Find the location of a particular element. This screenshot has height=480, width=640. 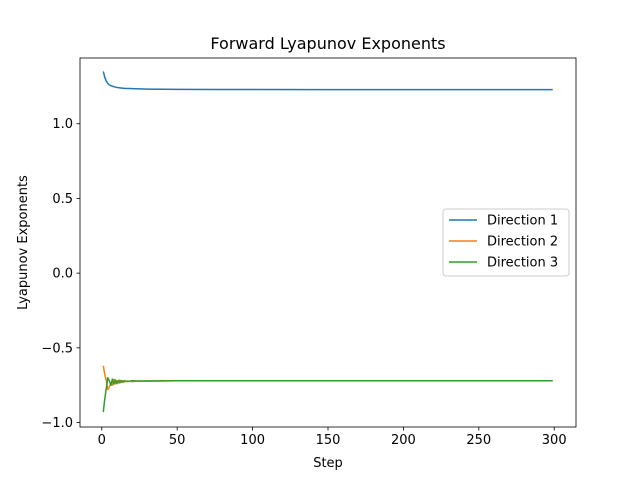

x-axis-ticks: 0 50 100 150 200 250 300 is located at coordinates (332, 437).